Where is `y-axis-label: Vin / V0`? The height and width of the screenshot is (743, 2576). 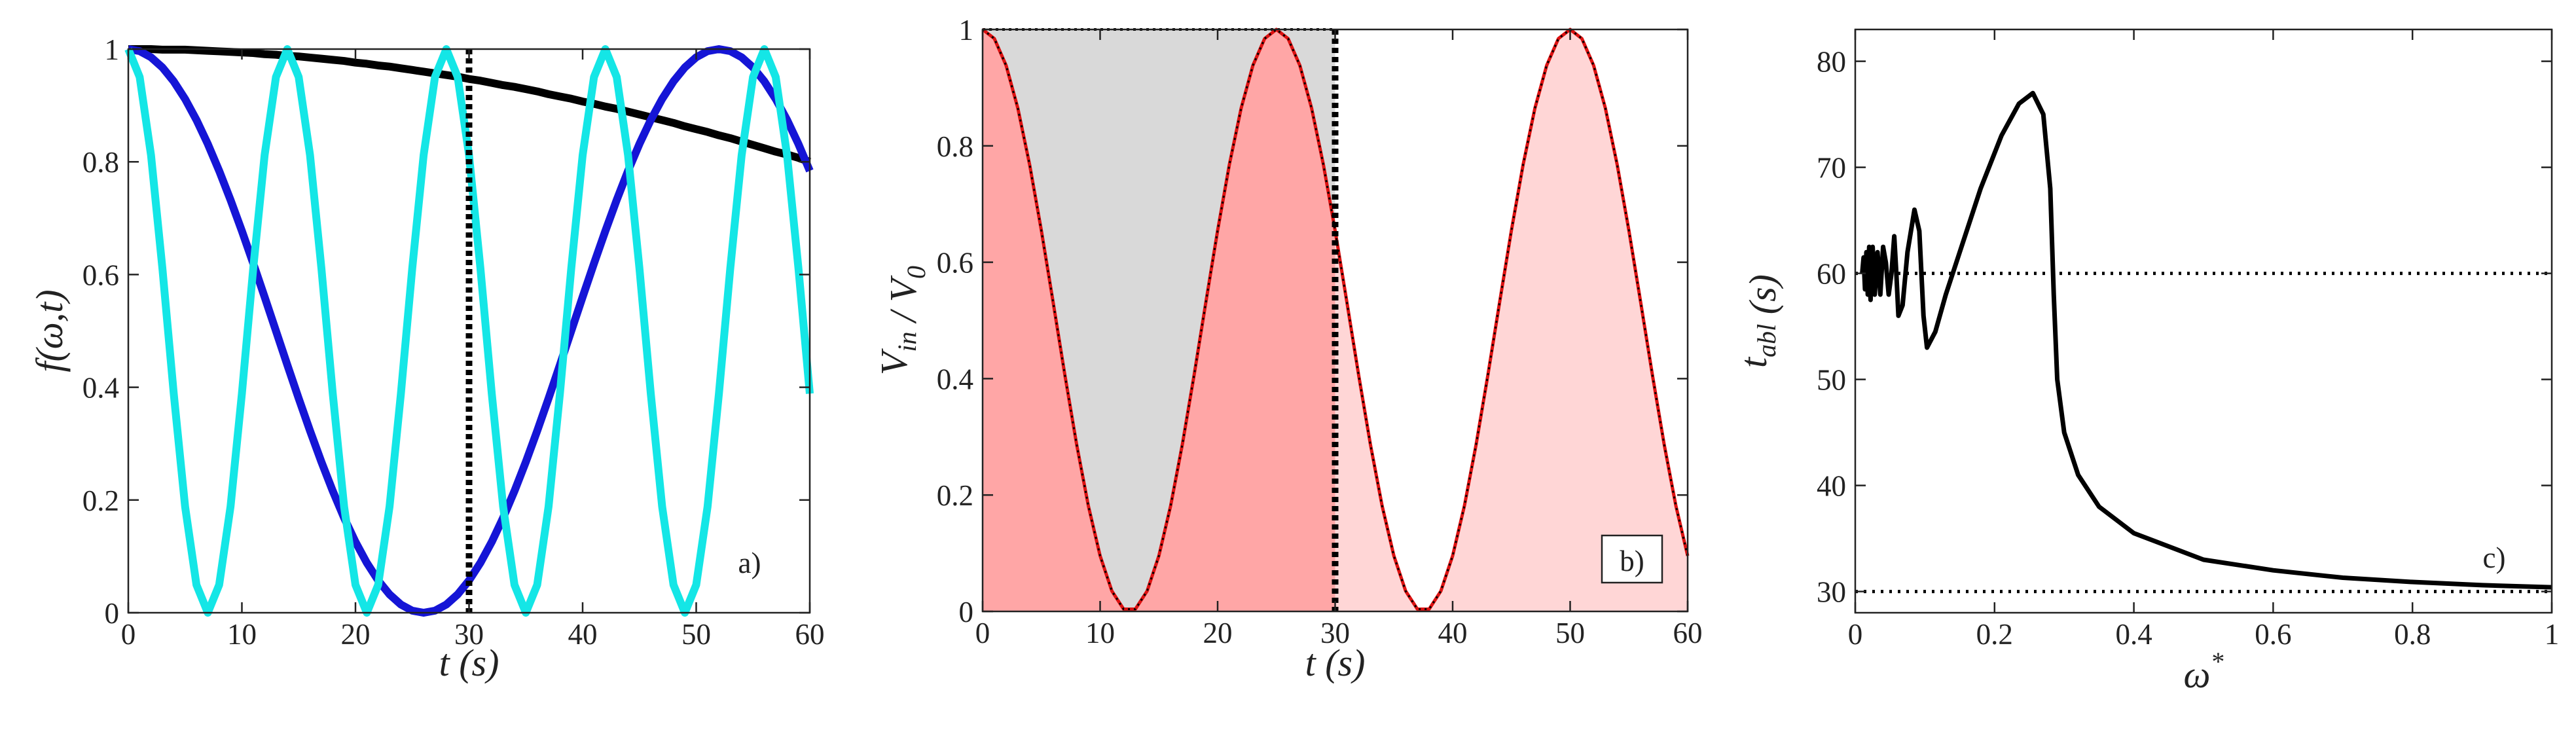 y-axis-label: Vin / V0 is located at coordinates (902, 320).